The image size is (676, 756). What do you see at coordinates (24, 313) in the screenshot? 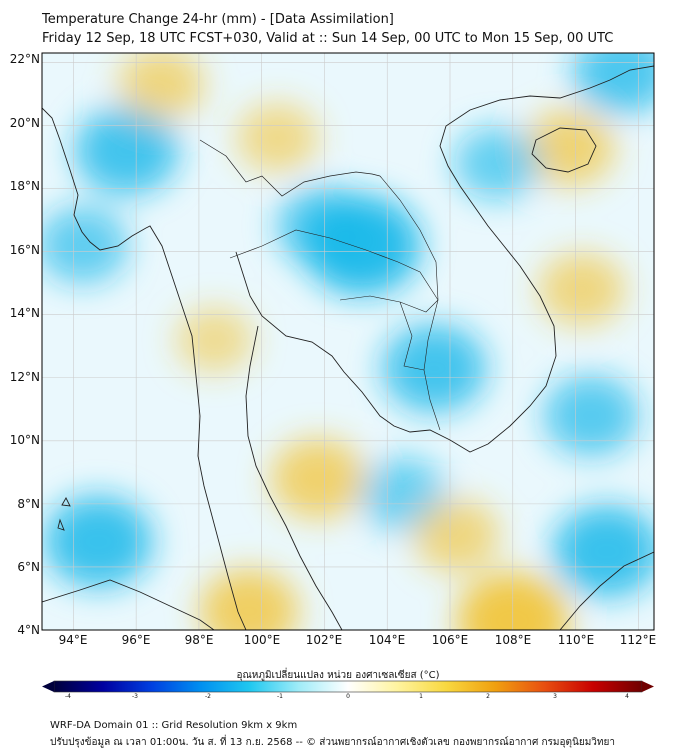
I see `lat-label: 14°N` at bounding box center [24, 313].